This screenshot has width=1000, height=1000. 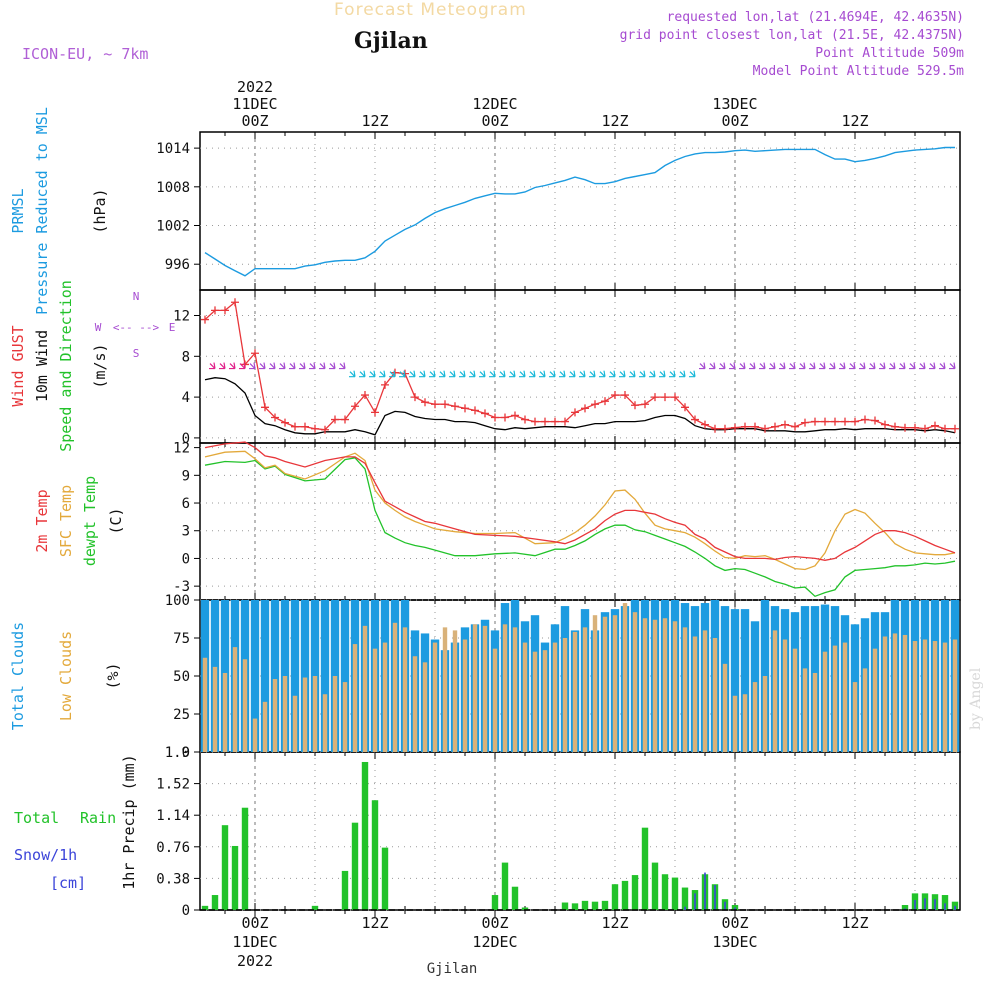 I want to click on y-tick-label: 1.9, so click(x=177, y=753).